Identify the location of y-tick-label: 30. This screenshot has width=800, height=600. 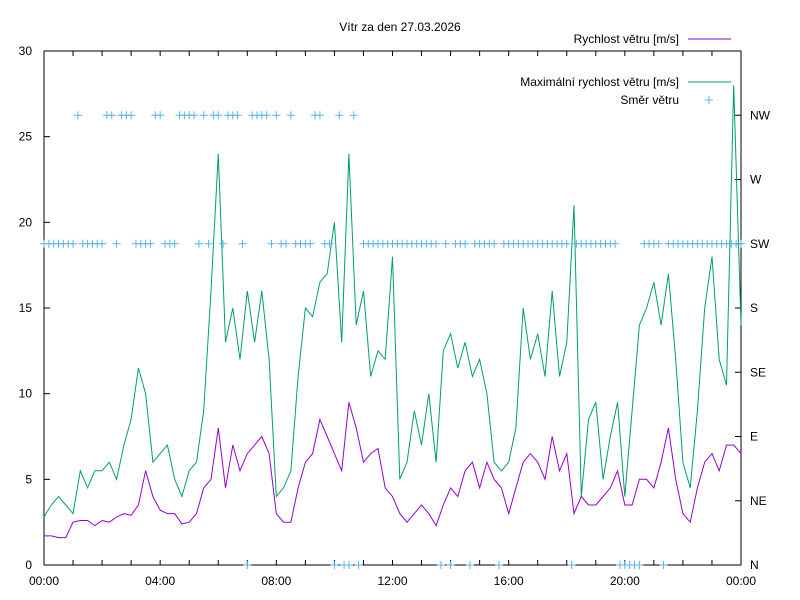
(26, 51).